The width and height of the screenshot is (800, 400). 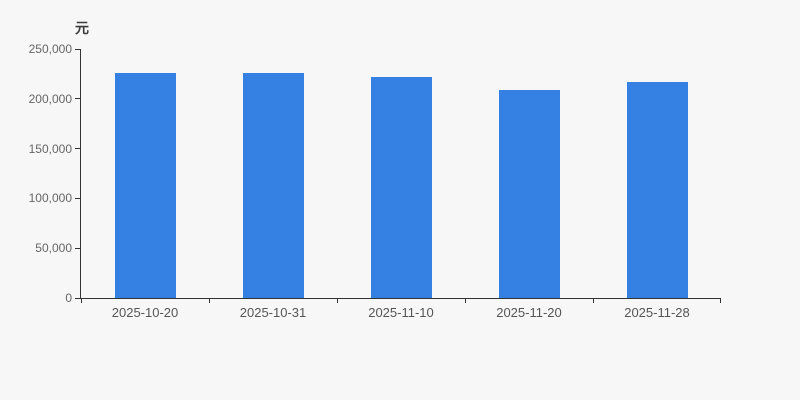 What do you see at coordinates (82, 28) in the screenshot?
I see `y-axis-unit-label: 元` at bounding box center [82, 28].